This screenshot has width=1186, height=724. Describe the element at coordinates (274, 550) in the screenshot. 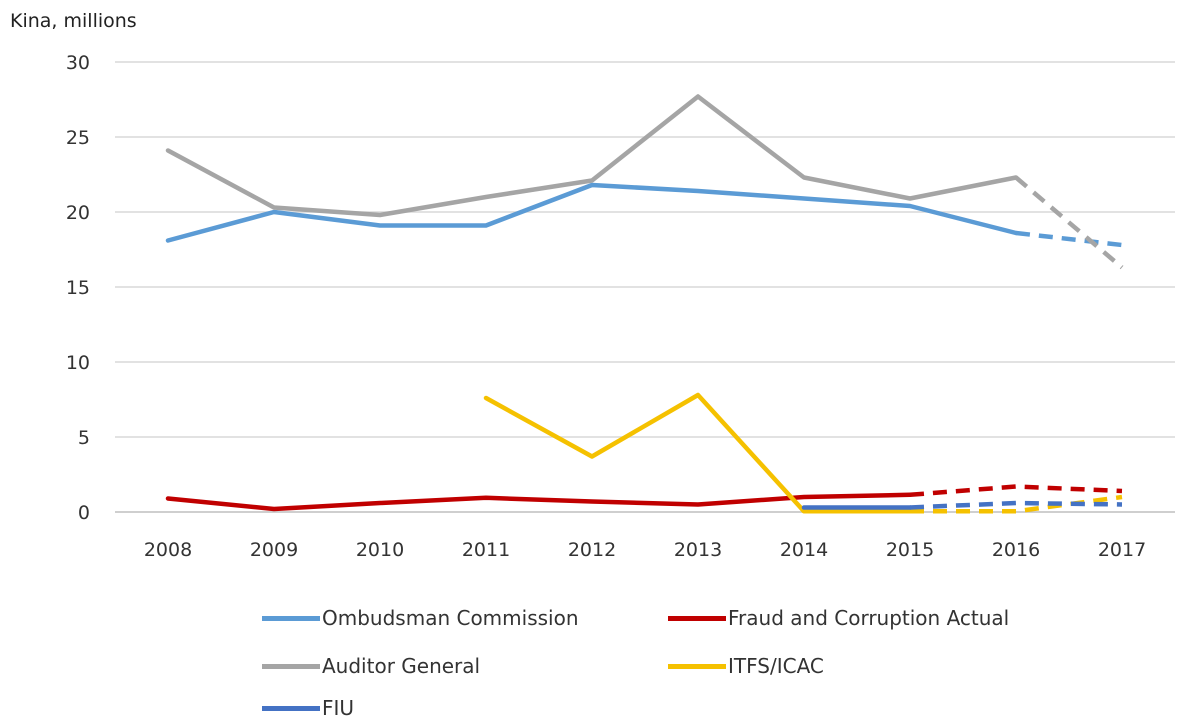

I see `x-tick-label: 2009` at that location.